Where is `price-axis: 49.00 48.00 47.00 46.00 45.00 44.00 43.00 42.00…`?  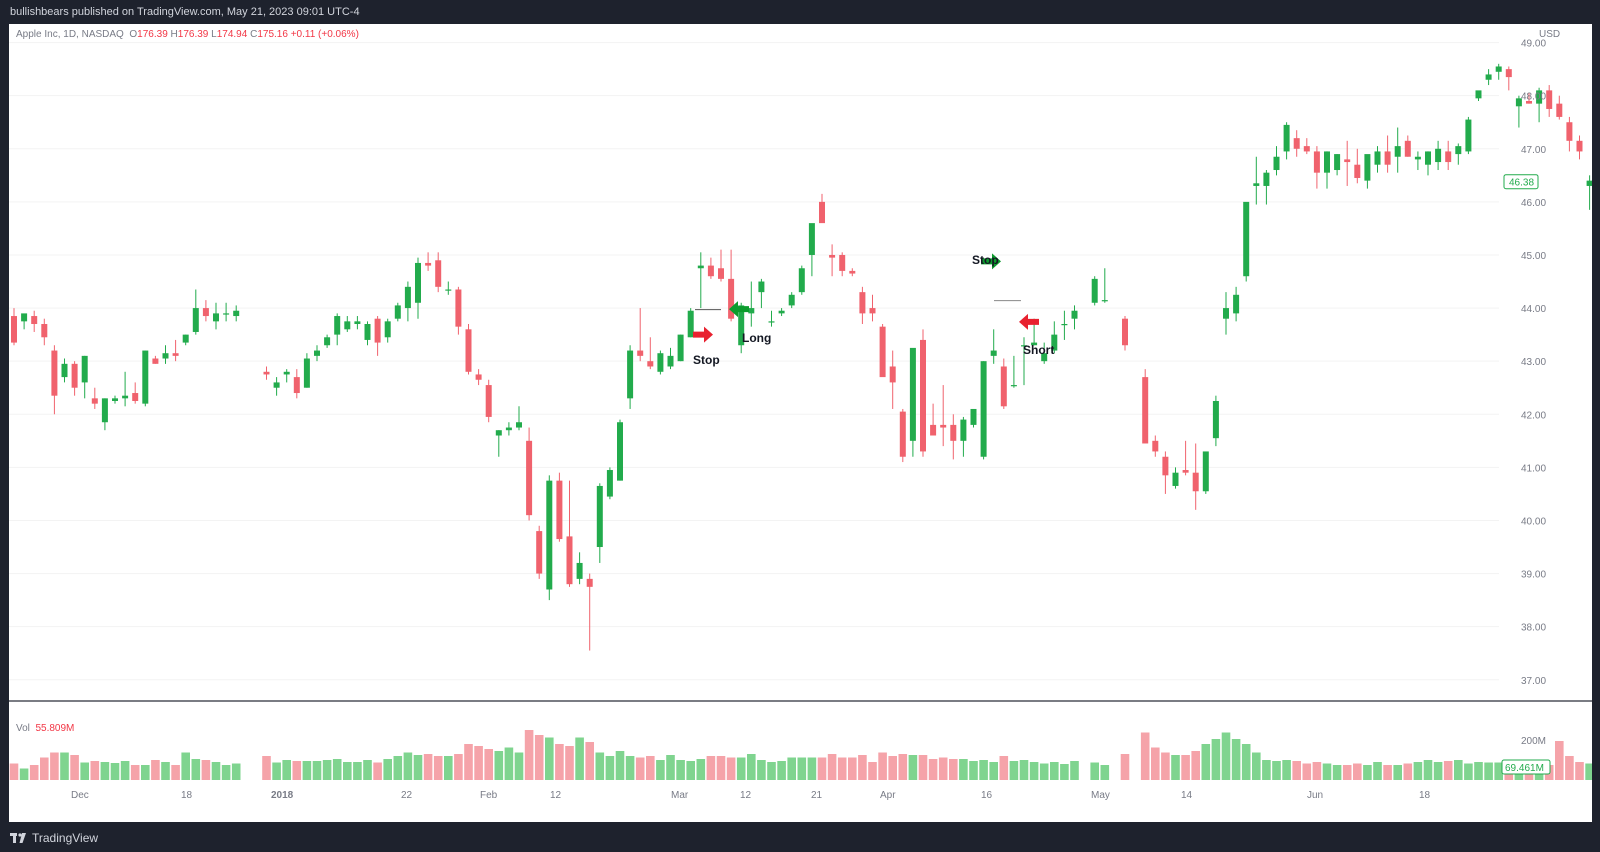 price-axis: 49.00 48.00 47.00 46.00 45.00 44.00 43.00 42.00… is located at coordinates (1526, 407).